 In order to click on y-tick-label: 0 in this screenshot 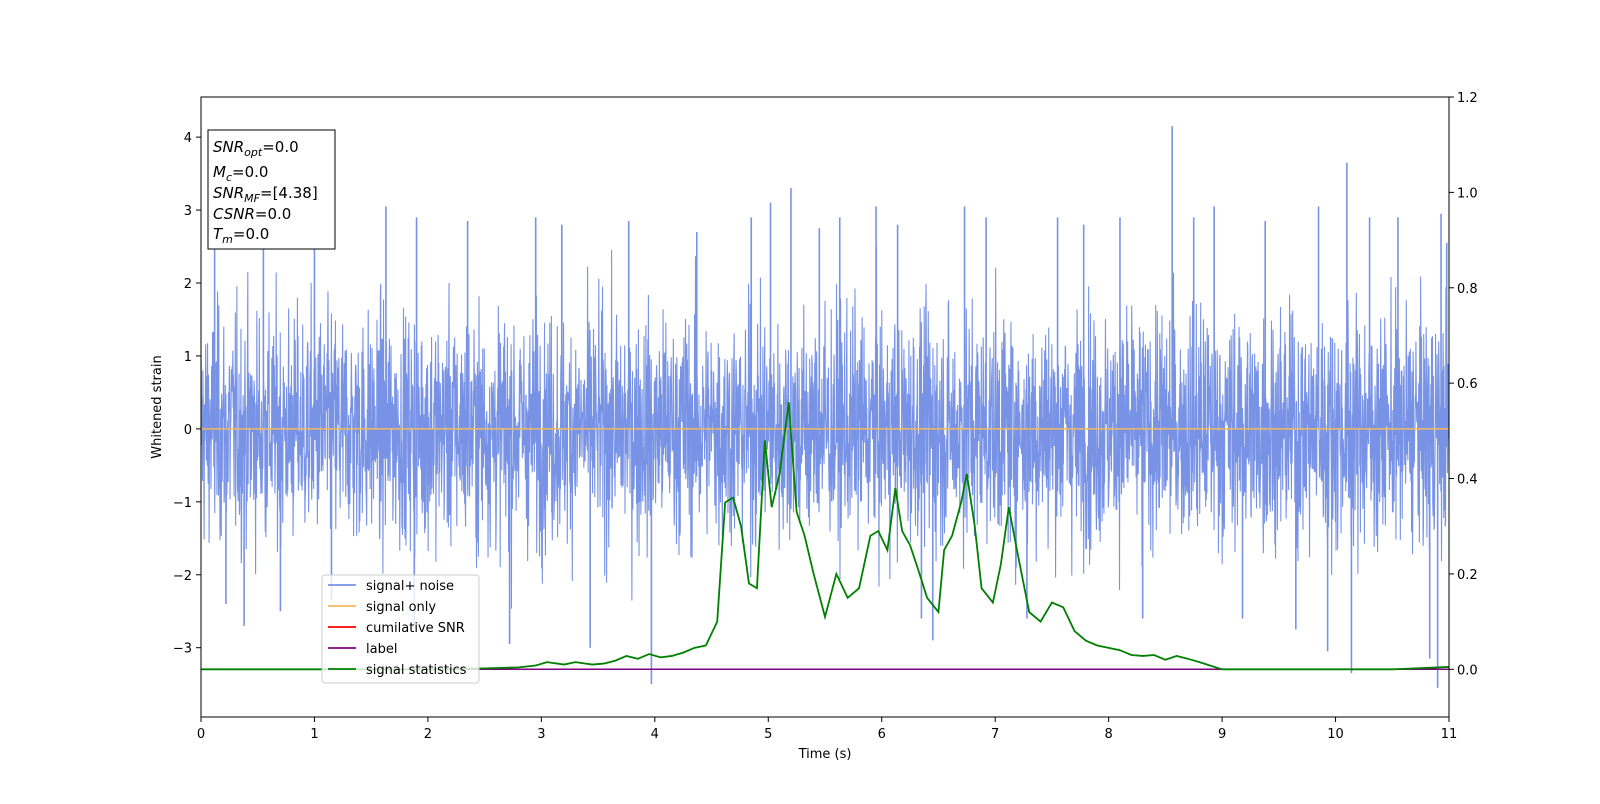, I will do `click(188, 430)`.